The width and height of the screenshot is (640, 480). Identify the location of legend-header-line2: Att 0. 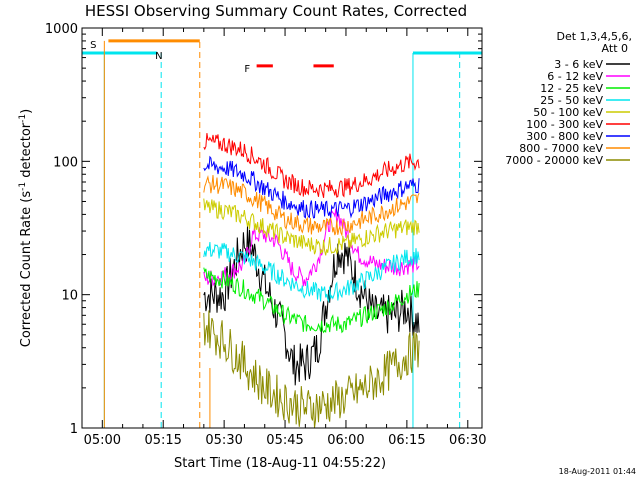
(615, 48).